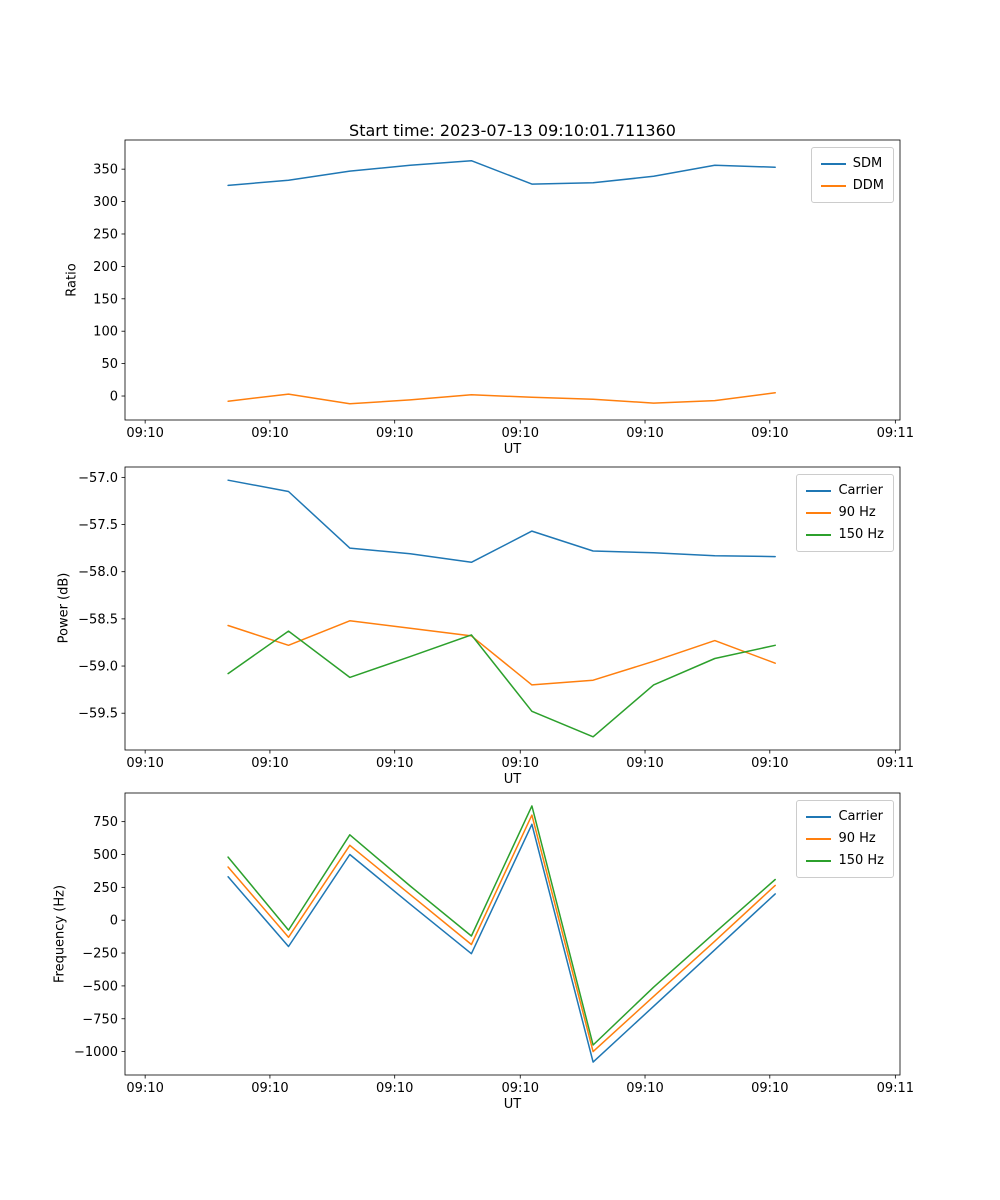  What do you see at coordinates (105, 855) in the screenshot?
I see `y-tick-label: 500` at bounding box center [105, 855].